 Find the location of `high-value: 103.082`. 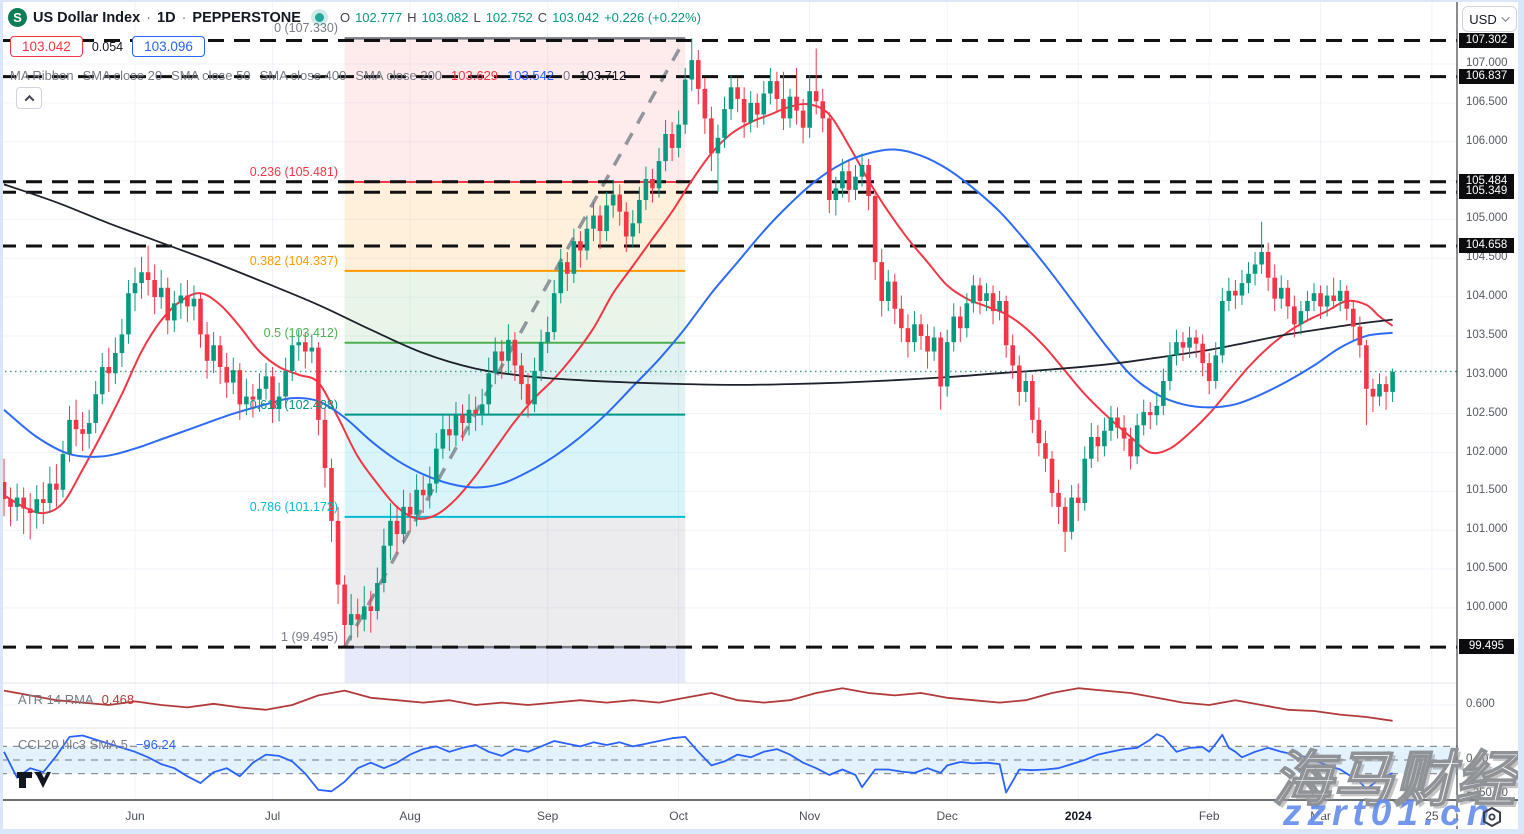

high-value: 103.082 is located at coordinates (445, 17).